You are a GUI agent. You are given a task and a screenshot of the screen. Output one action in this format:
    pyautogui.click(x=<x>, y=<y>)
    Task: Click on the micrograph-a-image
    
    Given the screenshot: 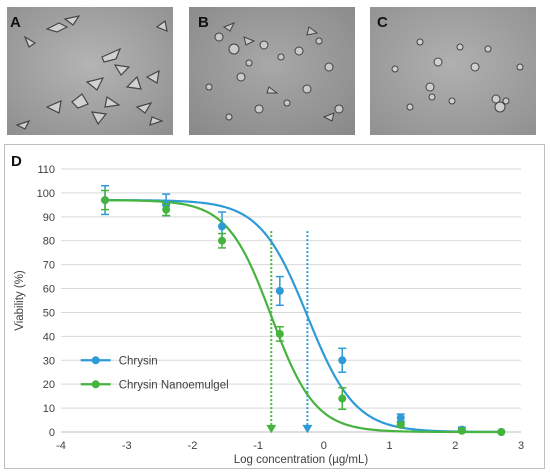 What is the action you would take?
    pyautogui.click(x=90, y=71)
    